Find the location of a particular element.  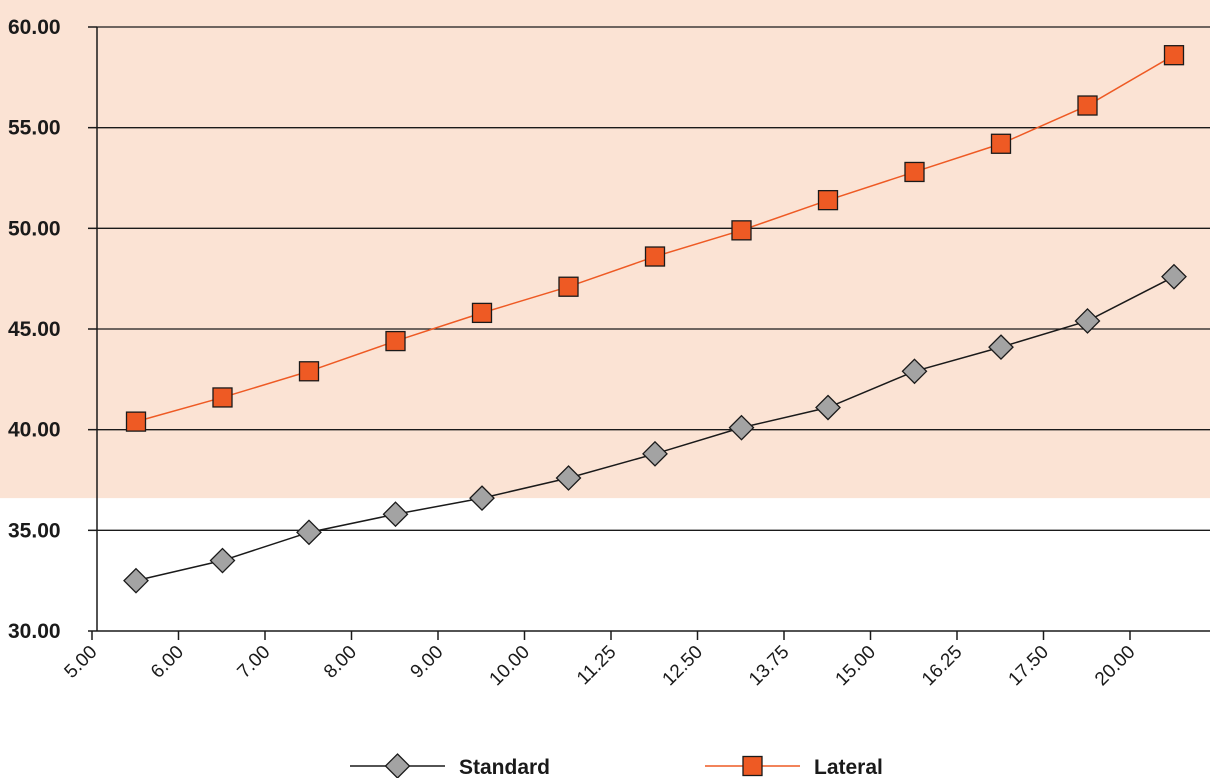

y-tick-label: 40.00 is located at coordinates (34, 430).